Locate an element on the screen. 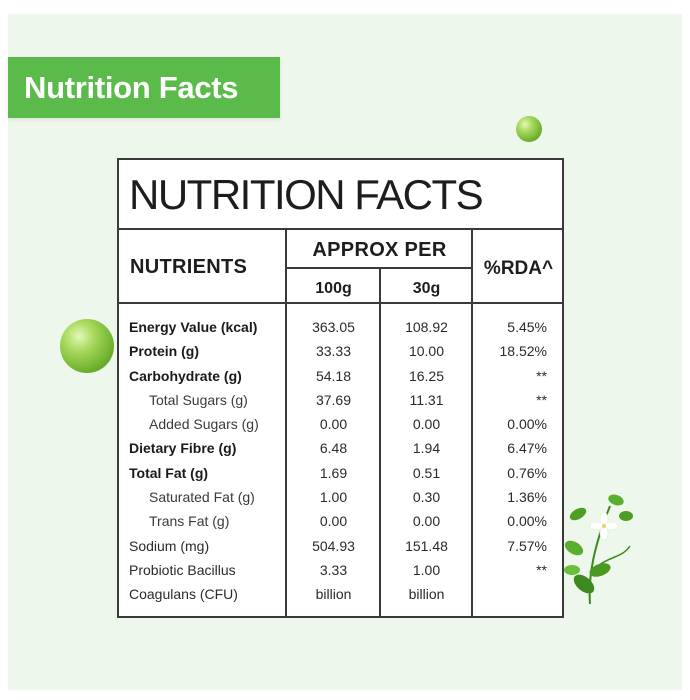 This screenshot has height=700, width=690. table-row: Sodium (mg) 504.93 151.48 7.57% is located at coordinates (340, 546).